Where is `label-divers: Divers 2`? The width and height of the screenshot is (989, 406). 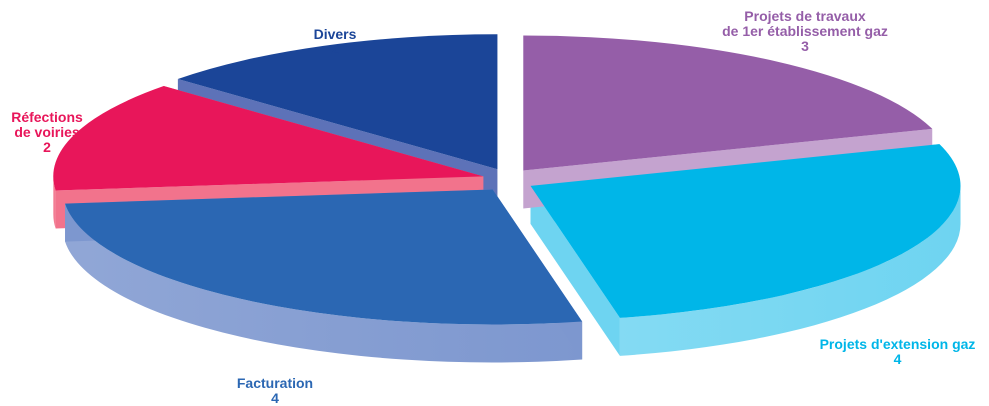
label-divers: Divers 2 is located at coordinates (335, 41).